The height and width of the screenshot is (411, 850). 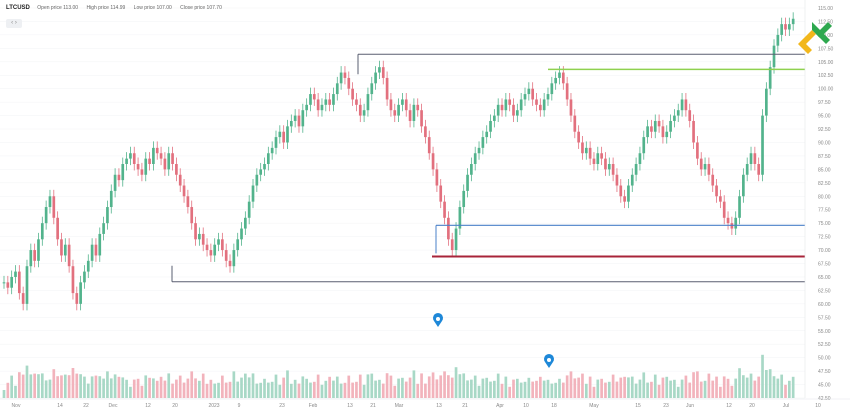 What do you see at coordinates (152, 8) in the screenshot?
I see `low-stat: Low price 107.00` at bounding box center [152, 8].